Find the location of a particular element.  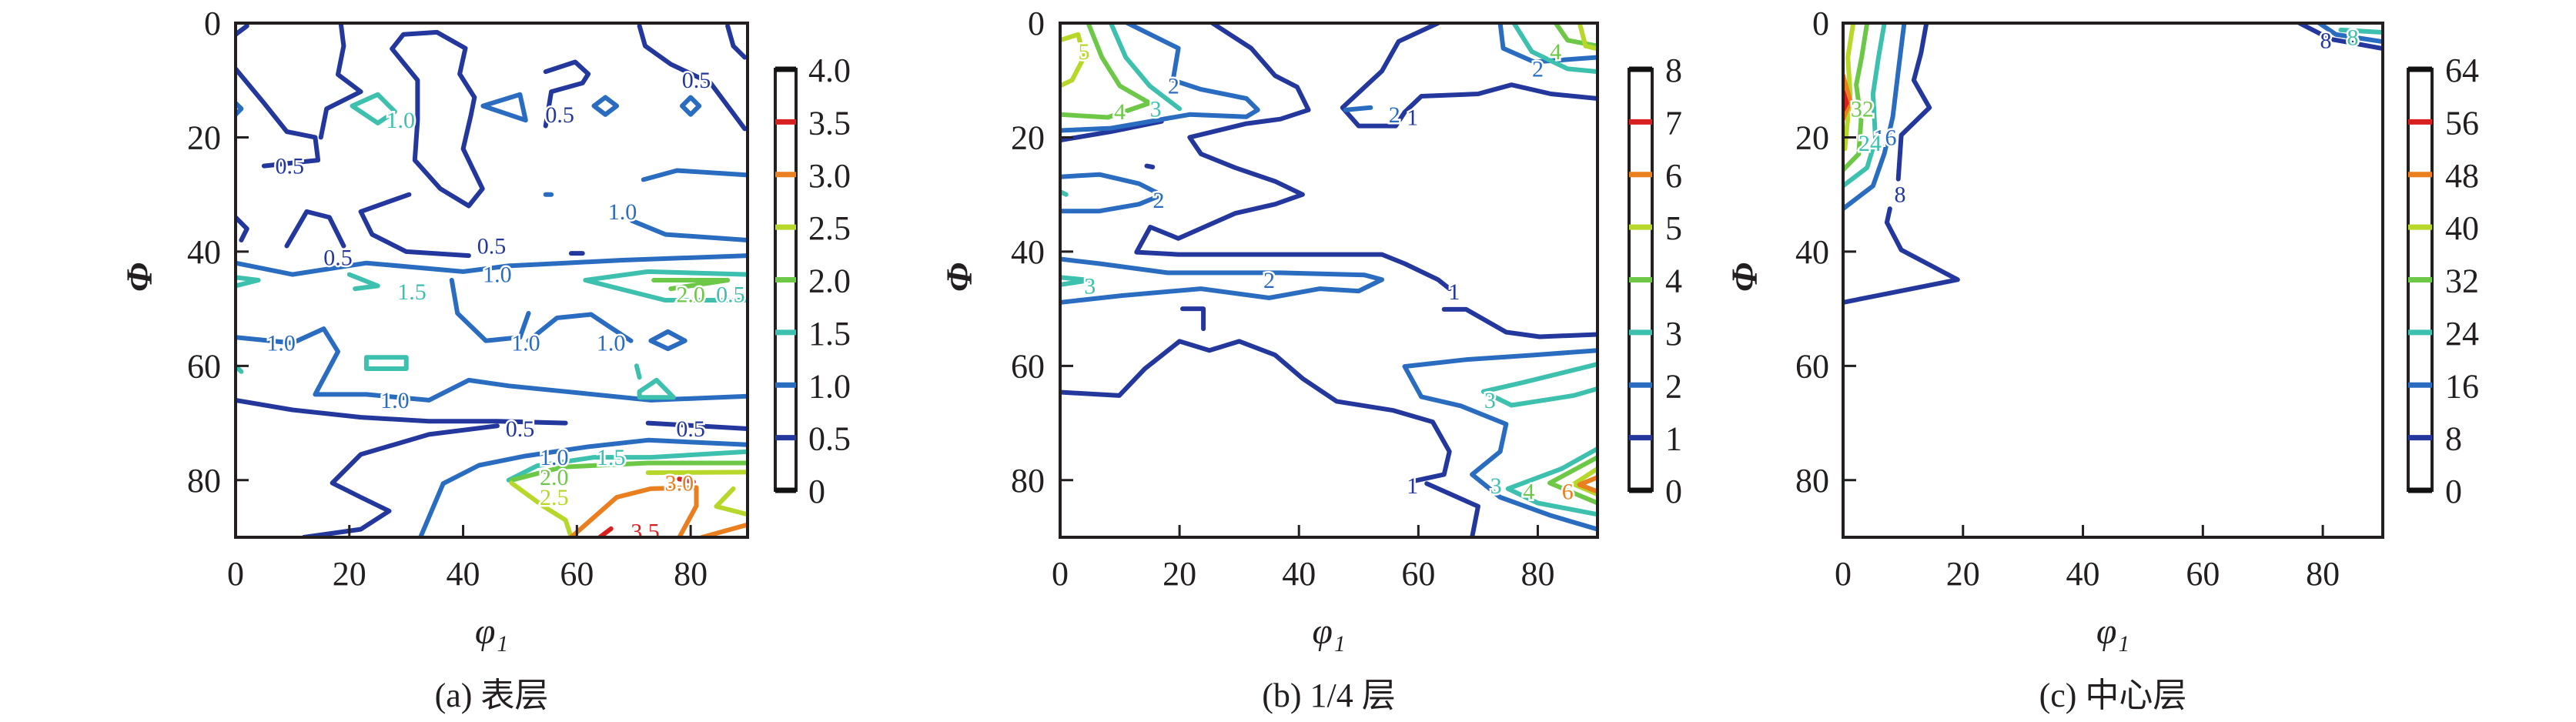

subfigure-caption: (b) 1/4 层 is located at coordinates (1329, 695).